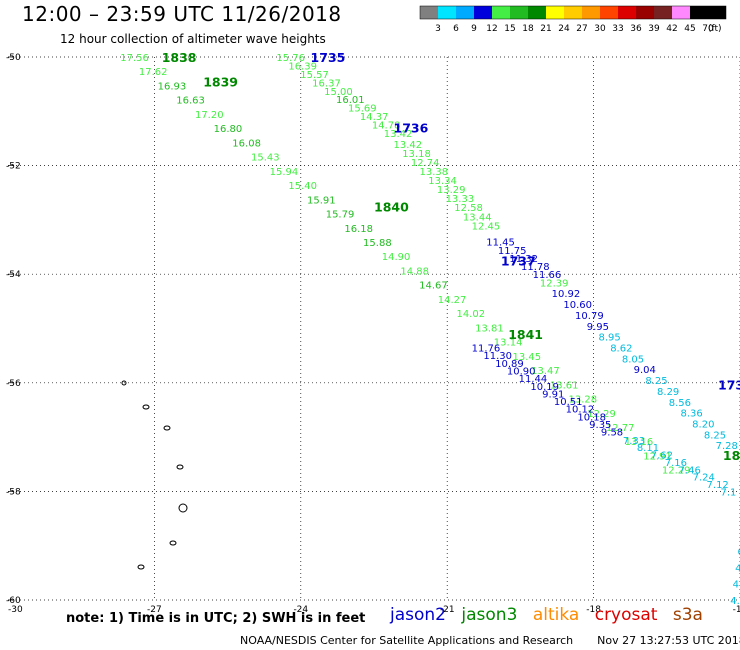 The width and height of the screenshot is (740, 650). Describe the element at coordinates (617, 29) in the screenshot. I see `colorbar-label: 33` at that location.